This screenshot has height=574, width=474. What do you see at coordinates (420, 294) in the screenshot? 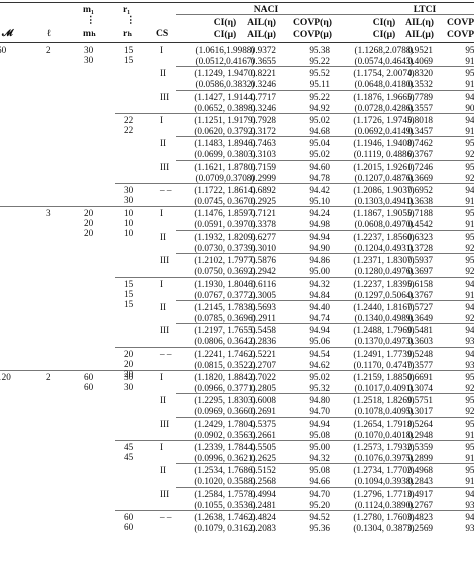
I see `ltci-ail-mu: 0.3767` at bounding box center [420, 294].